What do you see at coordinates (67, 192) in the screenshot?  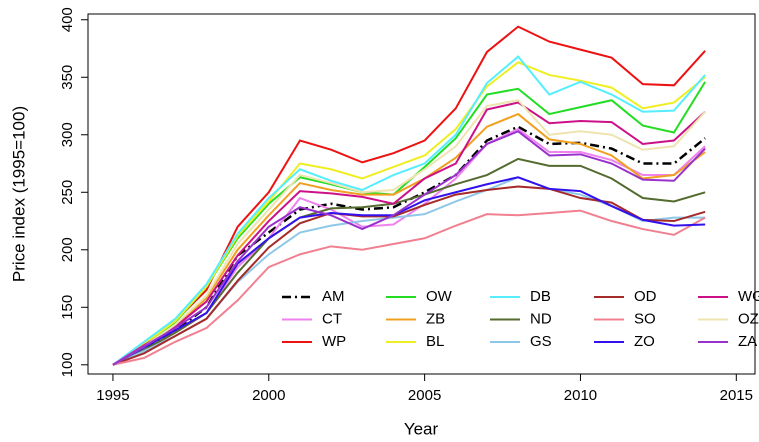 I see `y-tick-label: 250` at bounding box center [67, 192].